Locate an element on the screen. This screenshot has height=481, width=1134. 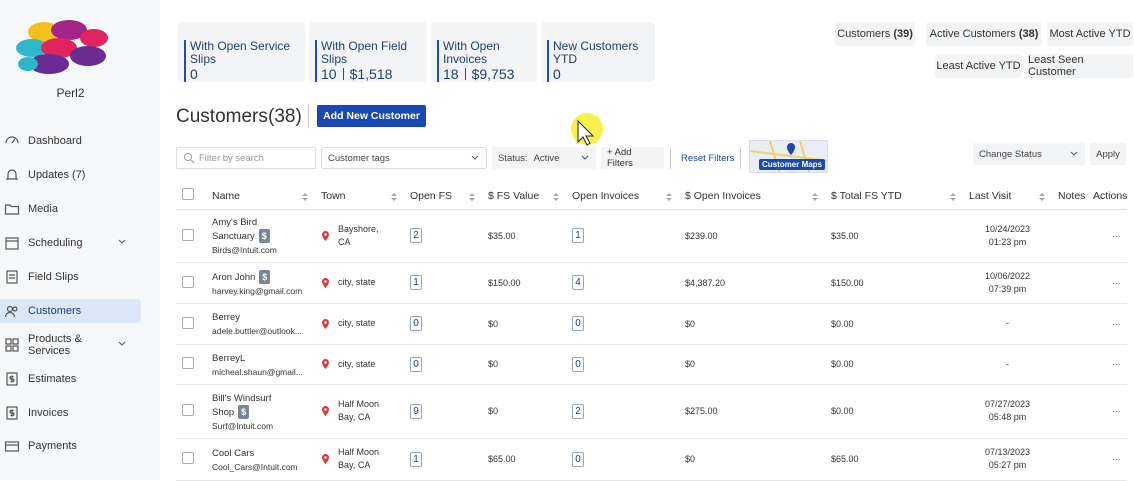
column-header: $ Total FS YTD is located at coordinates (894, 196).